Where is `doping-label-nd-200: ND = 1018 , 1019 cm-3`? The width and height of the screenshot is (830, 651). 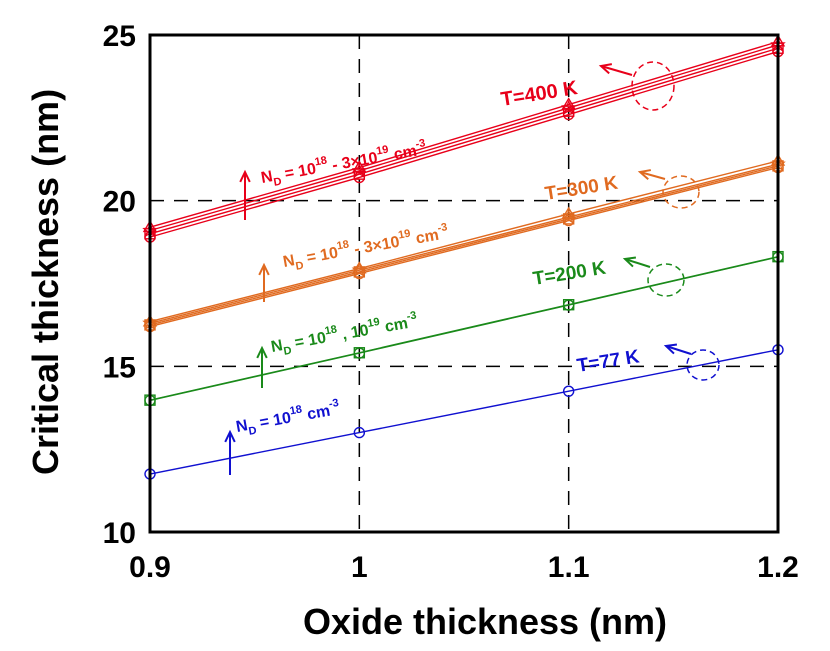 doping-label-nd-200: ND = 1018 , 1019 cm-3 is located at coordinates (344, 334).